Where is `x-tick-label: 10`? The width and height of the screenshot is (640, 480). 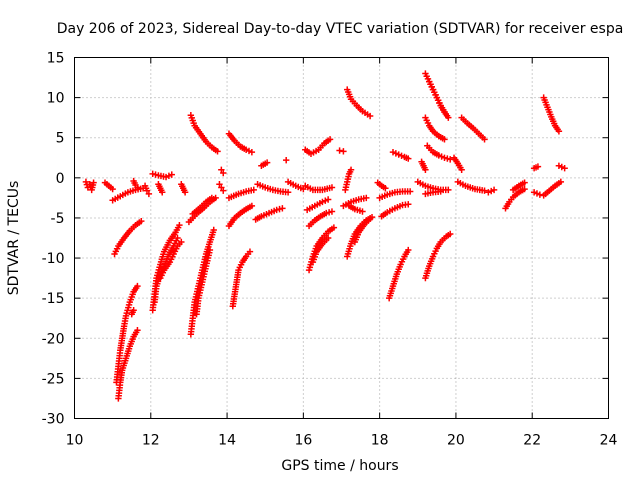
x-tick-label: 10 is located at coordinates (75, 441).